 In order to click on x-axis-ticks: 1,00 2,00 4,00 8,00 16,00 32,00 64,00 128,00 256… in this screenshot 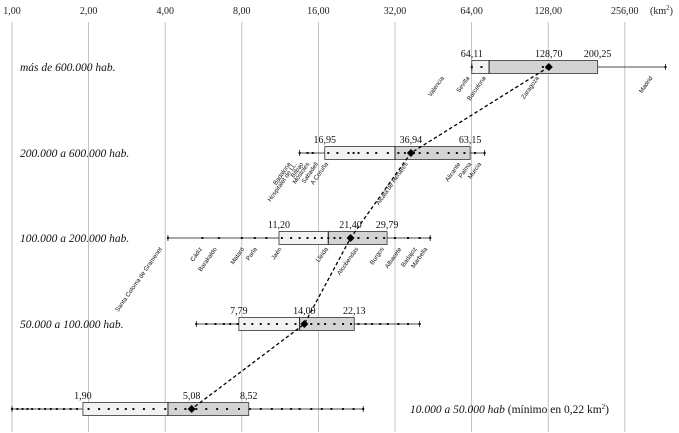, I will do `click(320, 11)`.